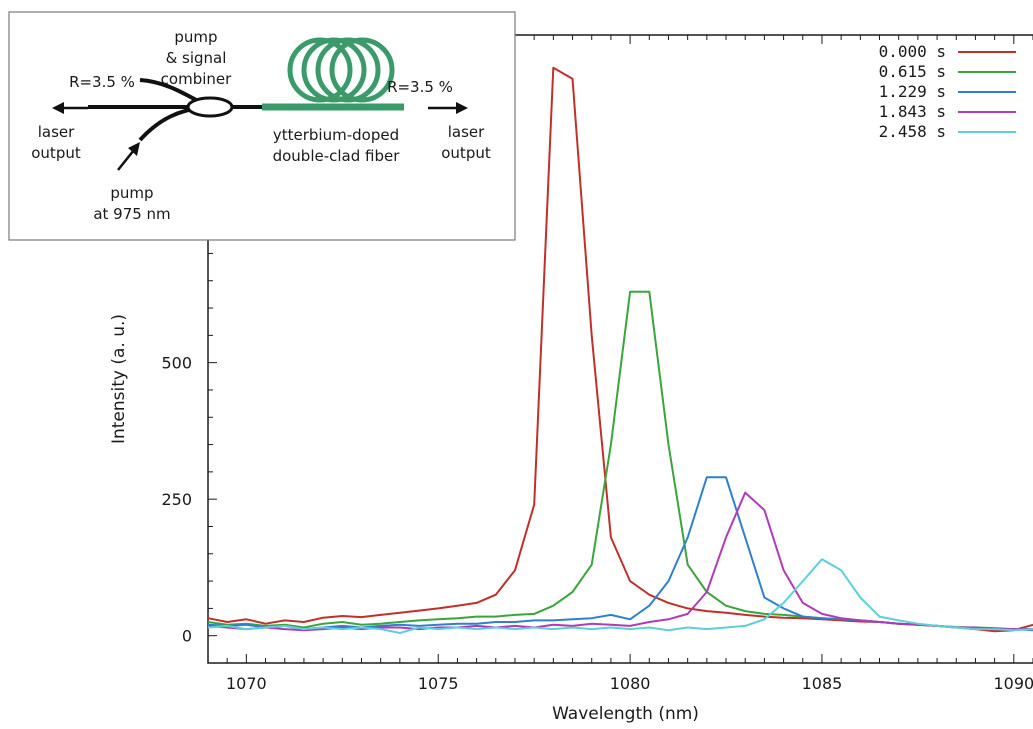  What do you see at coordinates (625, 714) in the screenshot?
I see `x-axis-label: Wavelength (nm)` at bounding box center [625, 714].